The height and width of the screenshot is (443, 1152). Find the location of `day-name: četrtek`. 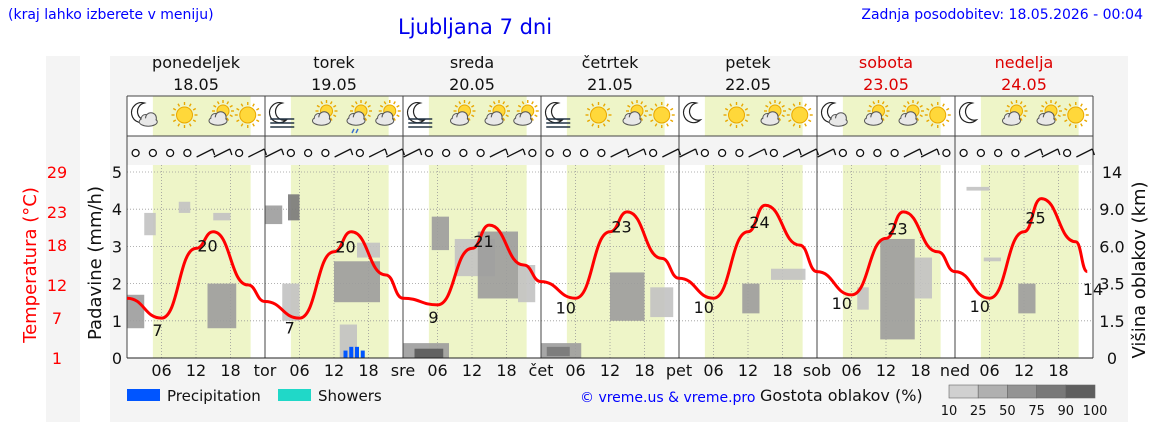

day-name: četrtek is located at coordinates (611, 62).